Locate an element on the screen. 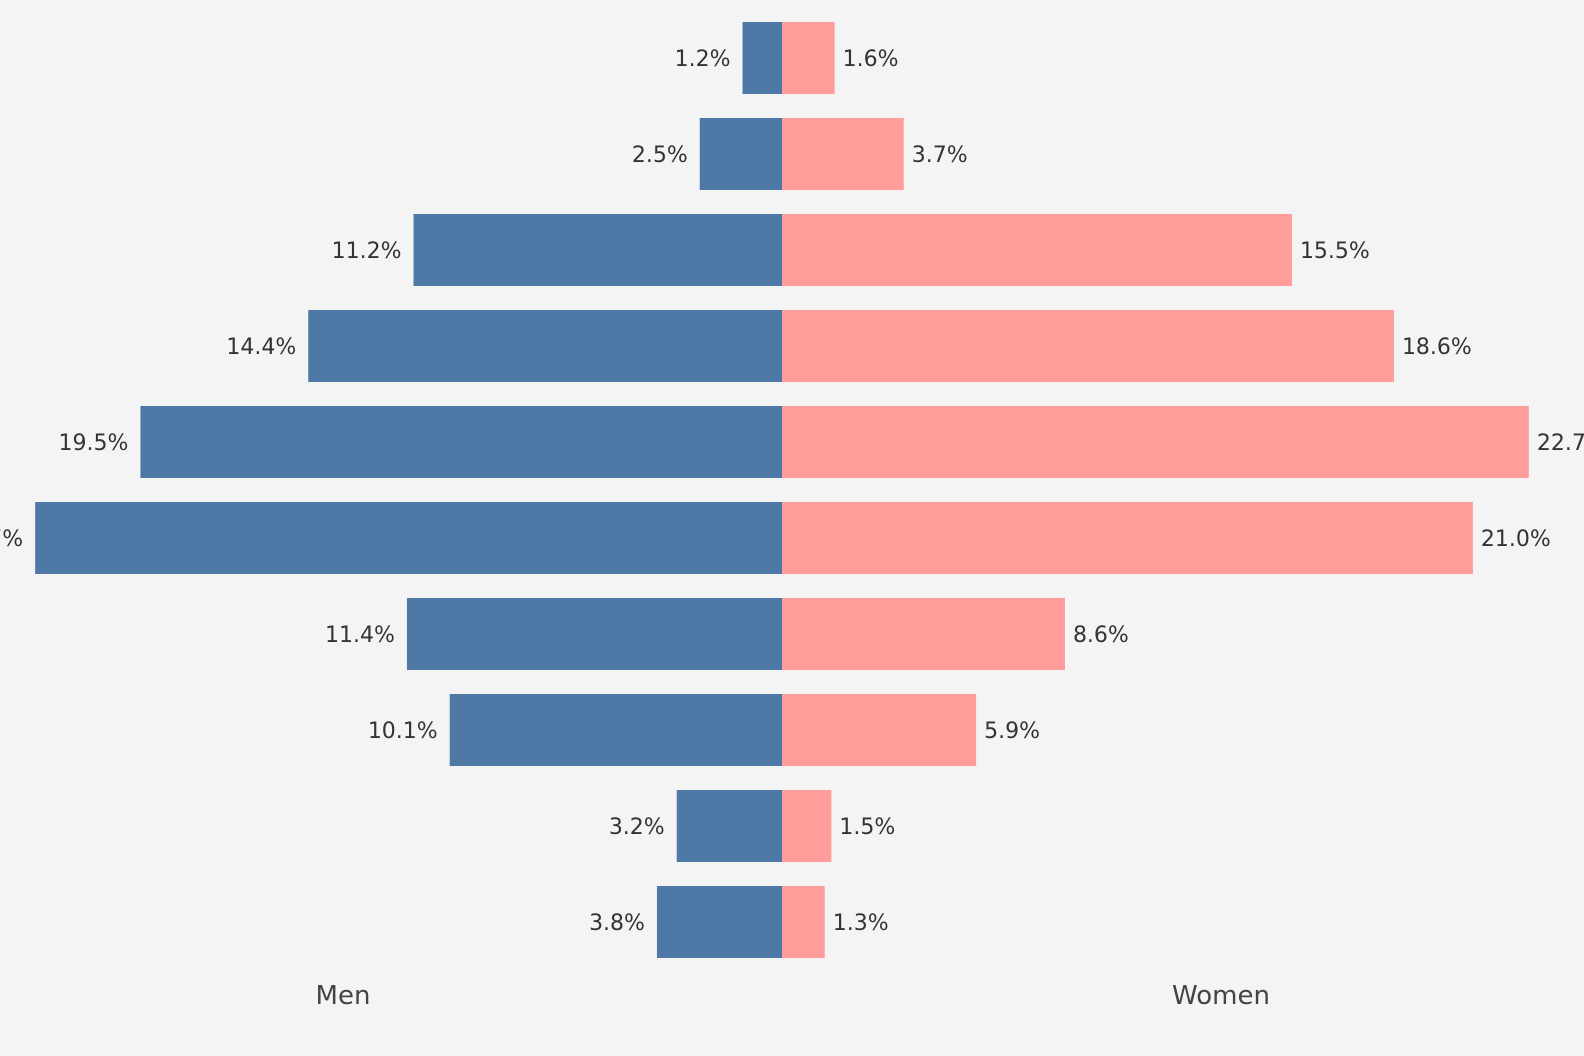  legend-women: Women is located at coordinates (1221, 996).